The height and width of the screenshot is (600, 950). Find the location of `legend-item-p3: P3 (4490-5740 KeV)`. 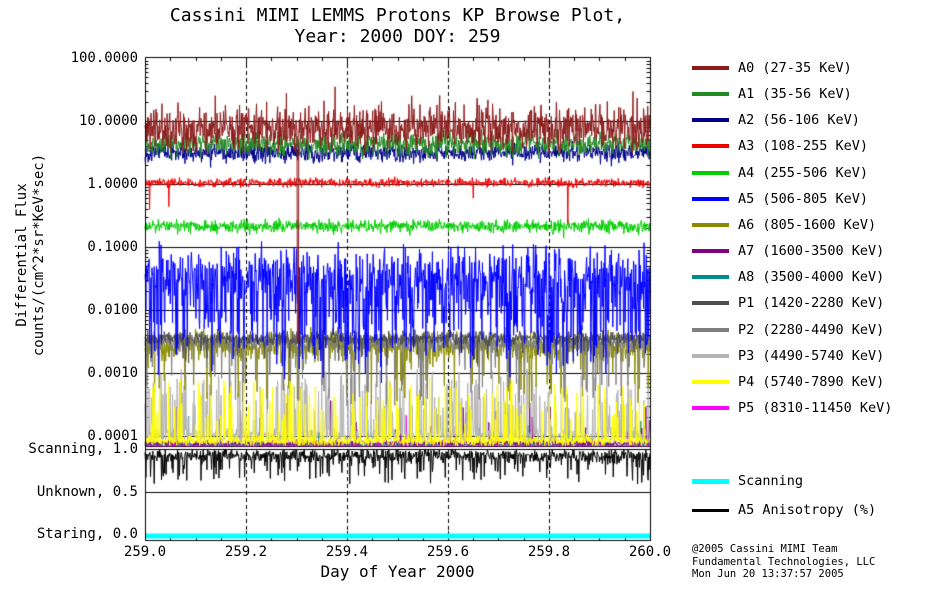

legend-item-p3: P3 (4490-5740 KeV) is located at coordinates (788, 356).